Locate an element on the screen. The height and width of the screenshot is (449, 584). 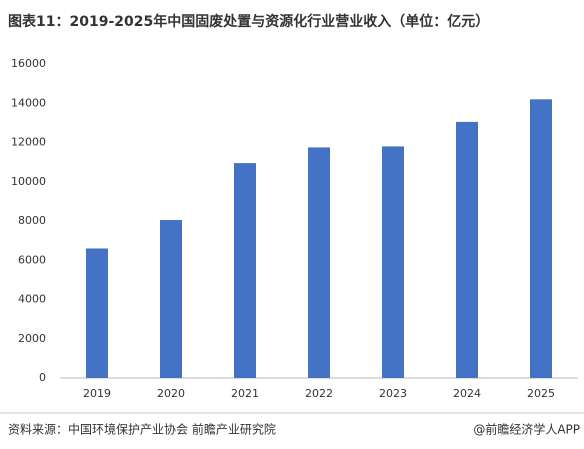
x-tick-label: 2025 is located at coordinates (541, 393).